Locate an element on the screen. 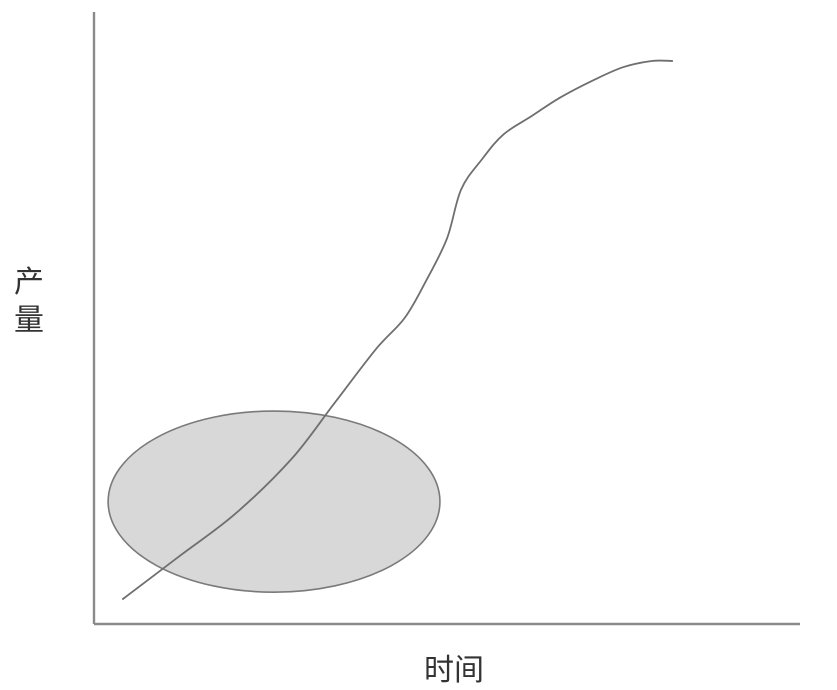 Image resolution: width=837 pixels, height=690 pixels. y-axis-label-char-1: 产 is located at coordinates (29, 282).